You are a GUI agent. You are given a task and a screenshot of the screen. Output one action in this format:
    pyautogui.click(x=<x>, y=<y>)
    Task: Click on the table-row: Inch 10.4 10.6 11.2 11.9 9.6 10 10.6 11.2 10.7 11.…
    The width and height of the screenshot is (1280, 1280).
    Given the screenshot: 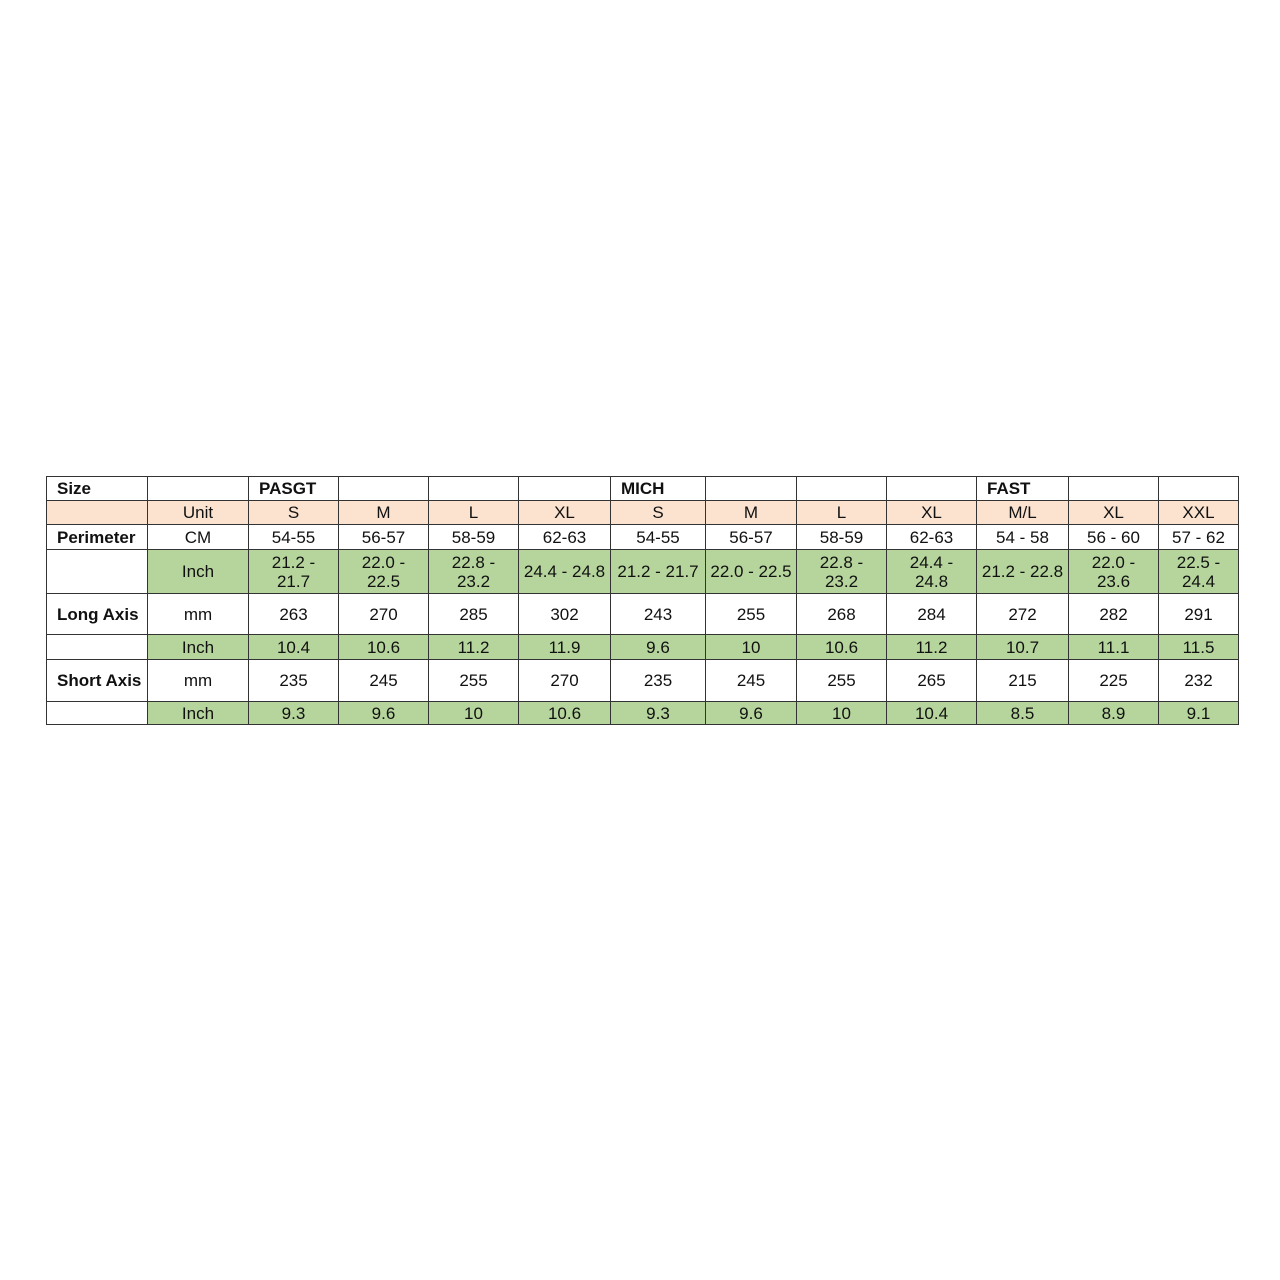 What is the action you would take?
    pyautogui.click(x=642, y=647)
    